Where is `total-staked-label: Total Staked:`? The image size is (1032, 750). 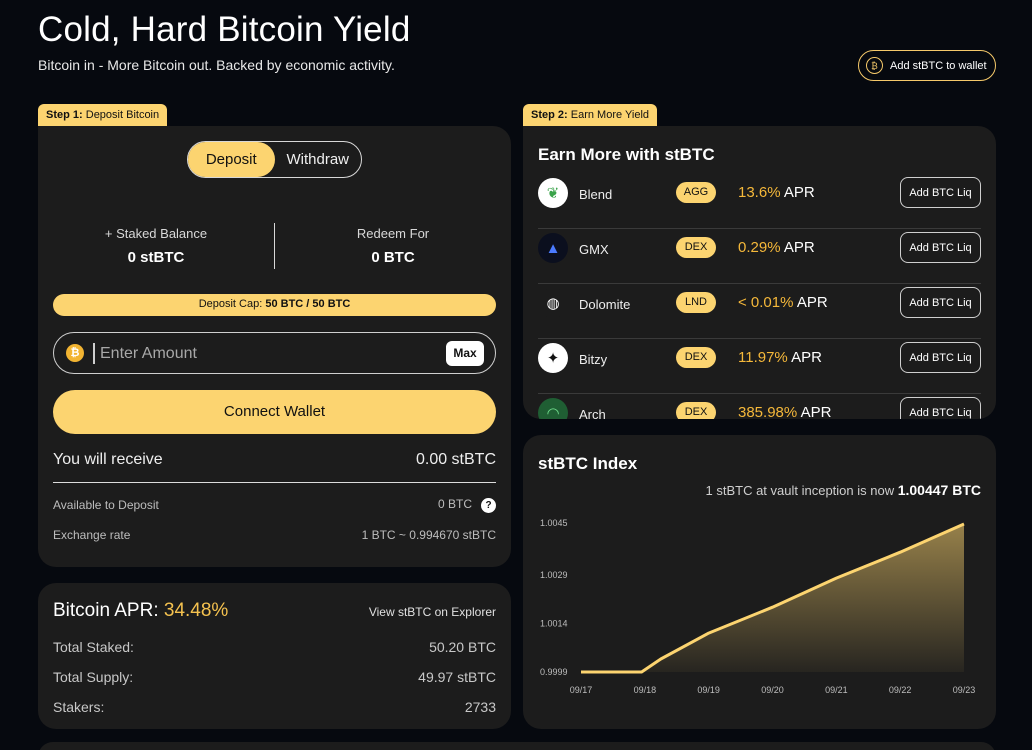
total-staked-label: Total Staked: is located at coordinates (93, 647).